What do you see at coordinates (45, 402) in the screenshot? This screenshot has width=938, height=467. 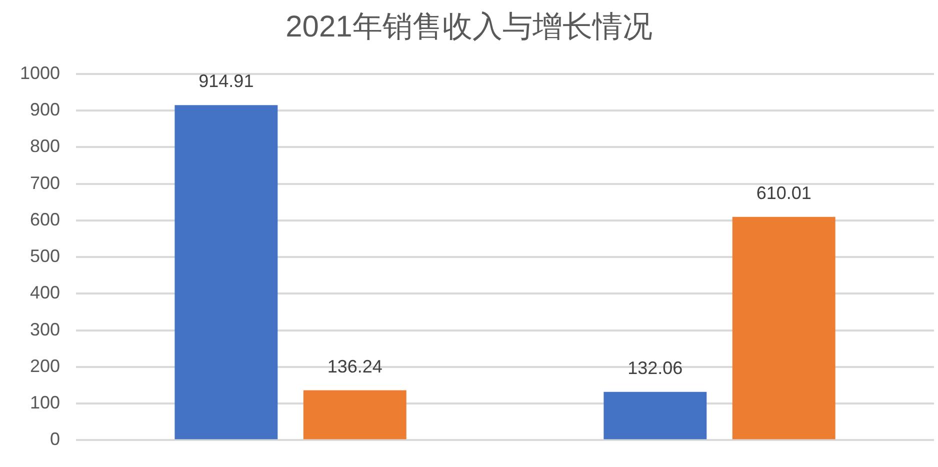 I see `y-tick-label: 100` at bounding box center [45, 402].